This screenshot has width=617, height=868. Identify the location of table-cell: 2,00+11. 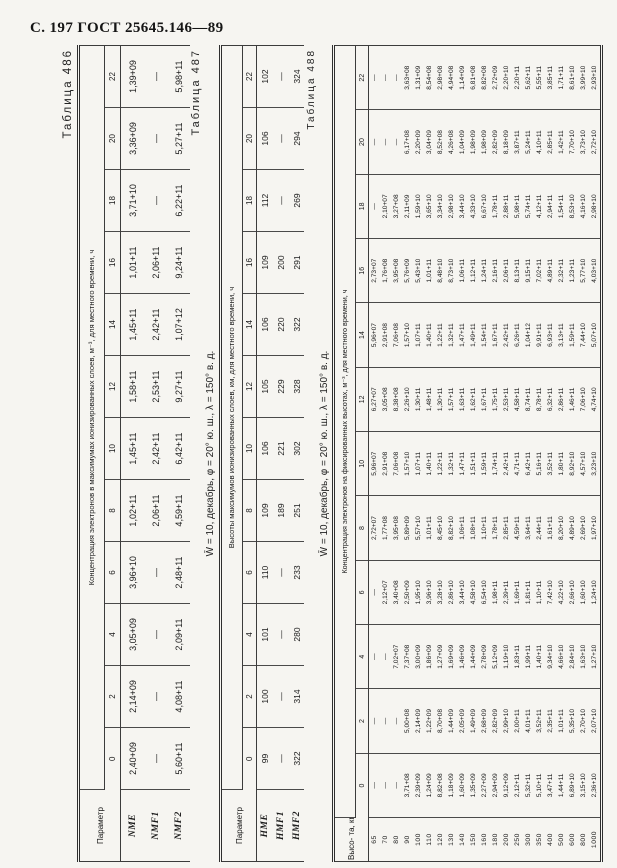
(517, 721).